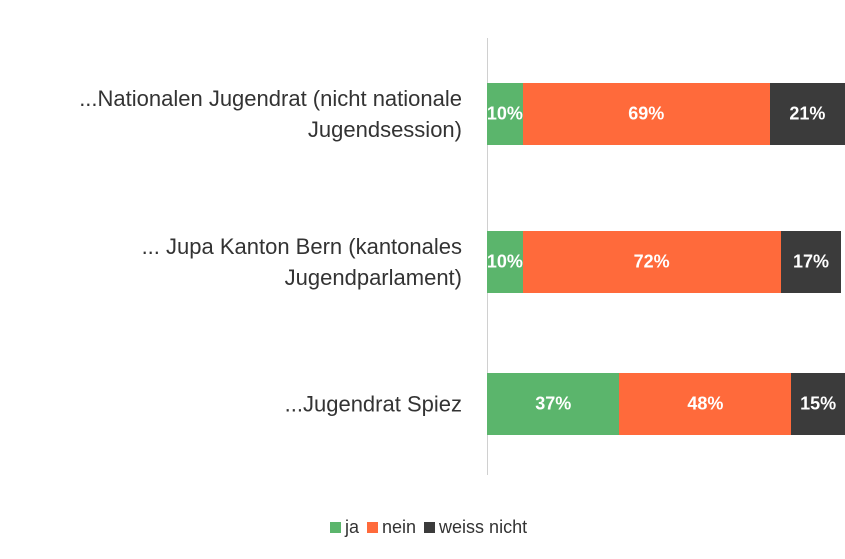  What do you see at coordinates (373, 404) in the screenshot?
I see `category-label: ...Jugendrat Spiez` at bounding box center [373, 404].